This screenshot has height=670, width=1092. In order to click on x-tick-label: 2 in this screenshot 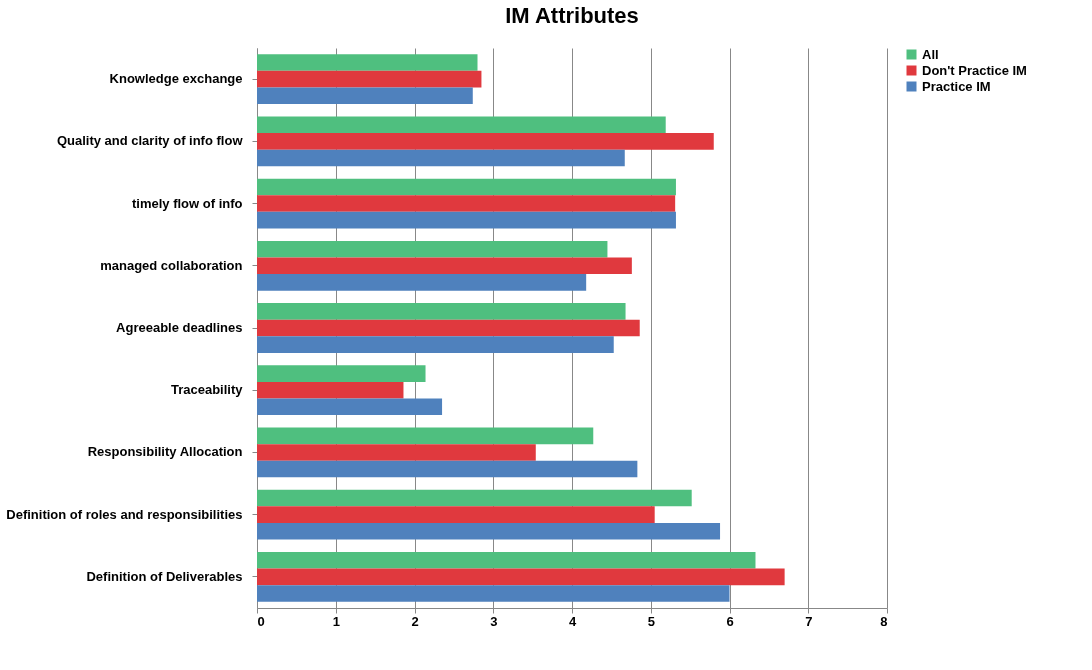, I will do `click(415, 621)`.